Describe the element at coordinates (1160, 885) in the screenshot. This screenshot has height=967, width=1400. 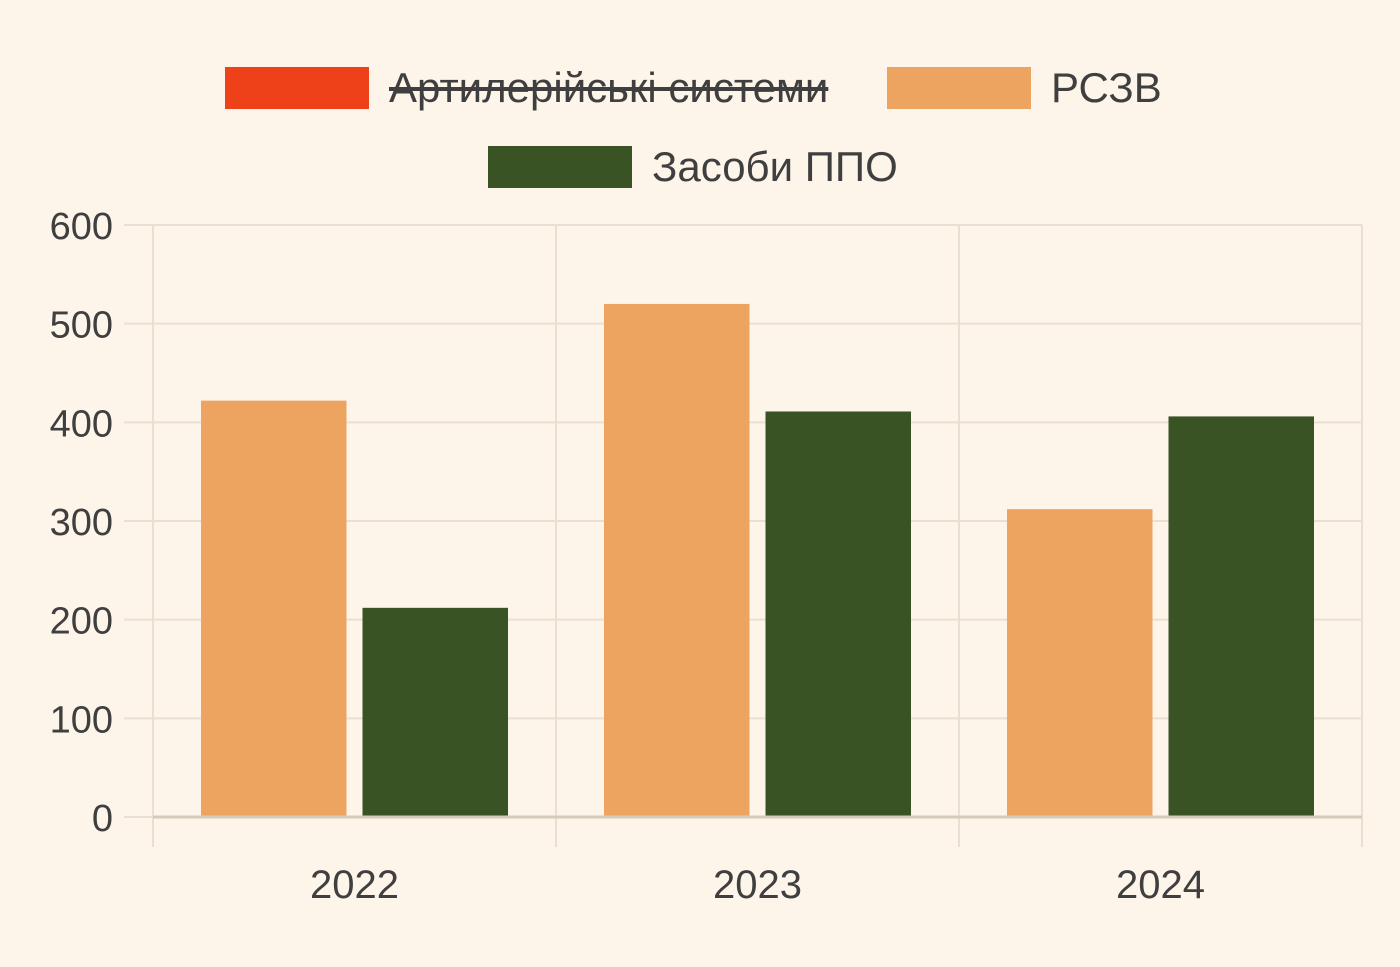
I see `x-tick-label: 2024` at that location.